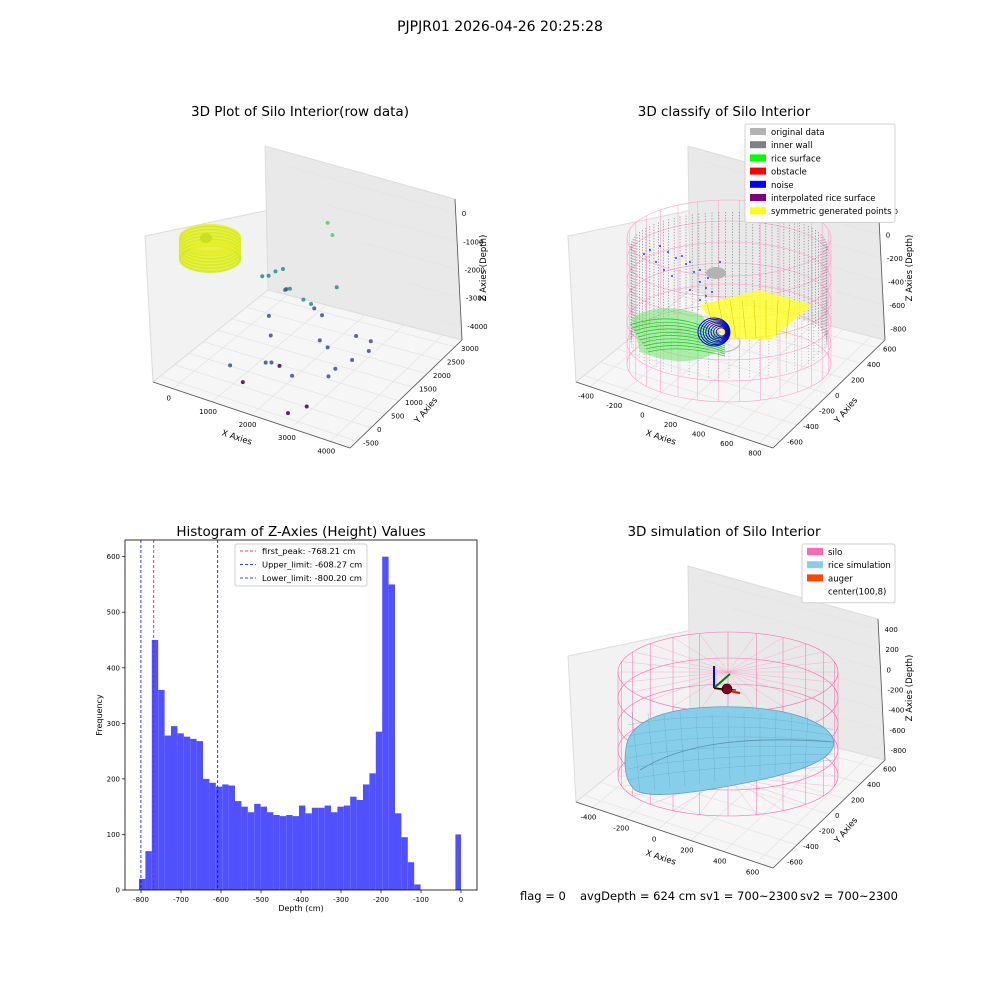  Describe the element at coordinates (642, 416) in the screenshot. I see `classify-x-tick-label: 0` at that location.